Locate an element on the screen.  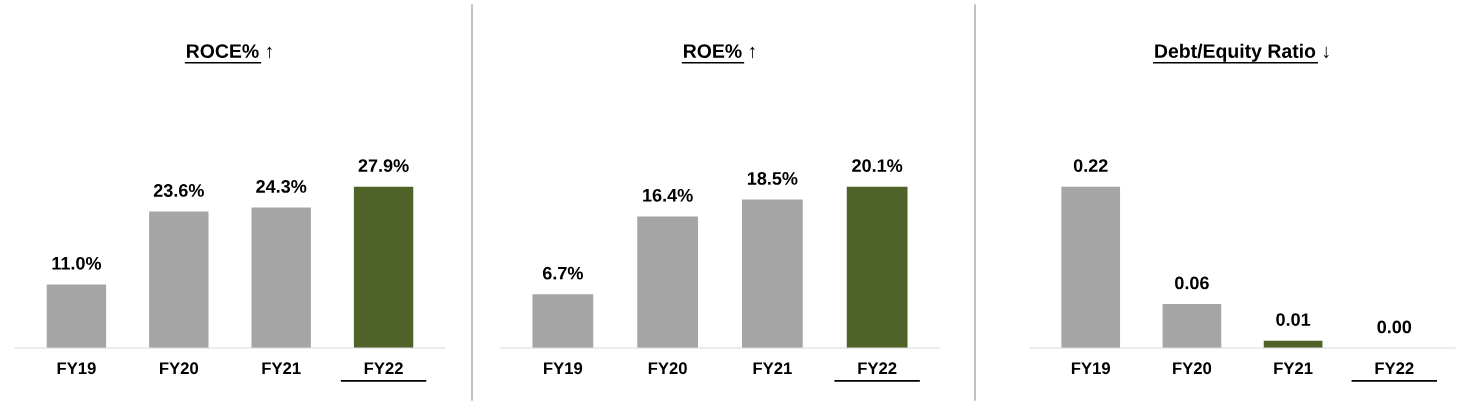
data-label: 6.7% is located at coordinates (562, 273).